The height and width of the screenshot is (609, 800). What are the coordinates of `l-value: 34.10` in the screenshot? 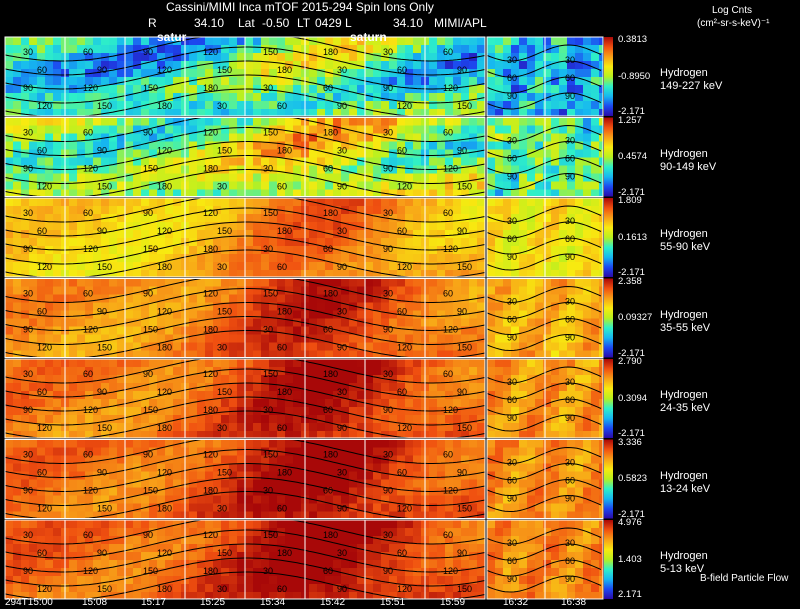 It's located at (408, 23).